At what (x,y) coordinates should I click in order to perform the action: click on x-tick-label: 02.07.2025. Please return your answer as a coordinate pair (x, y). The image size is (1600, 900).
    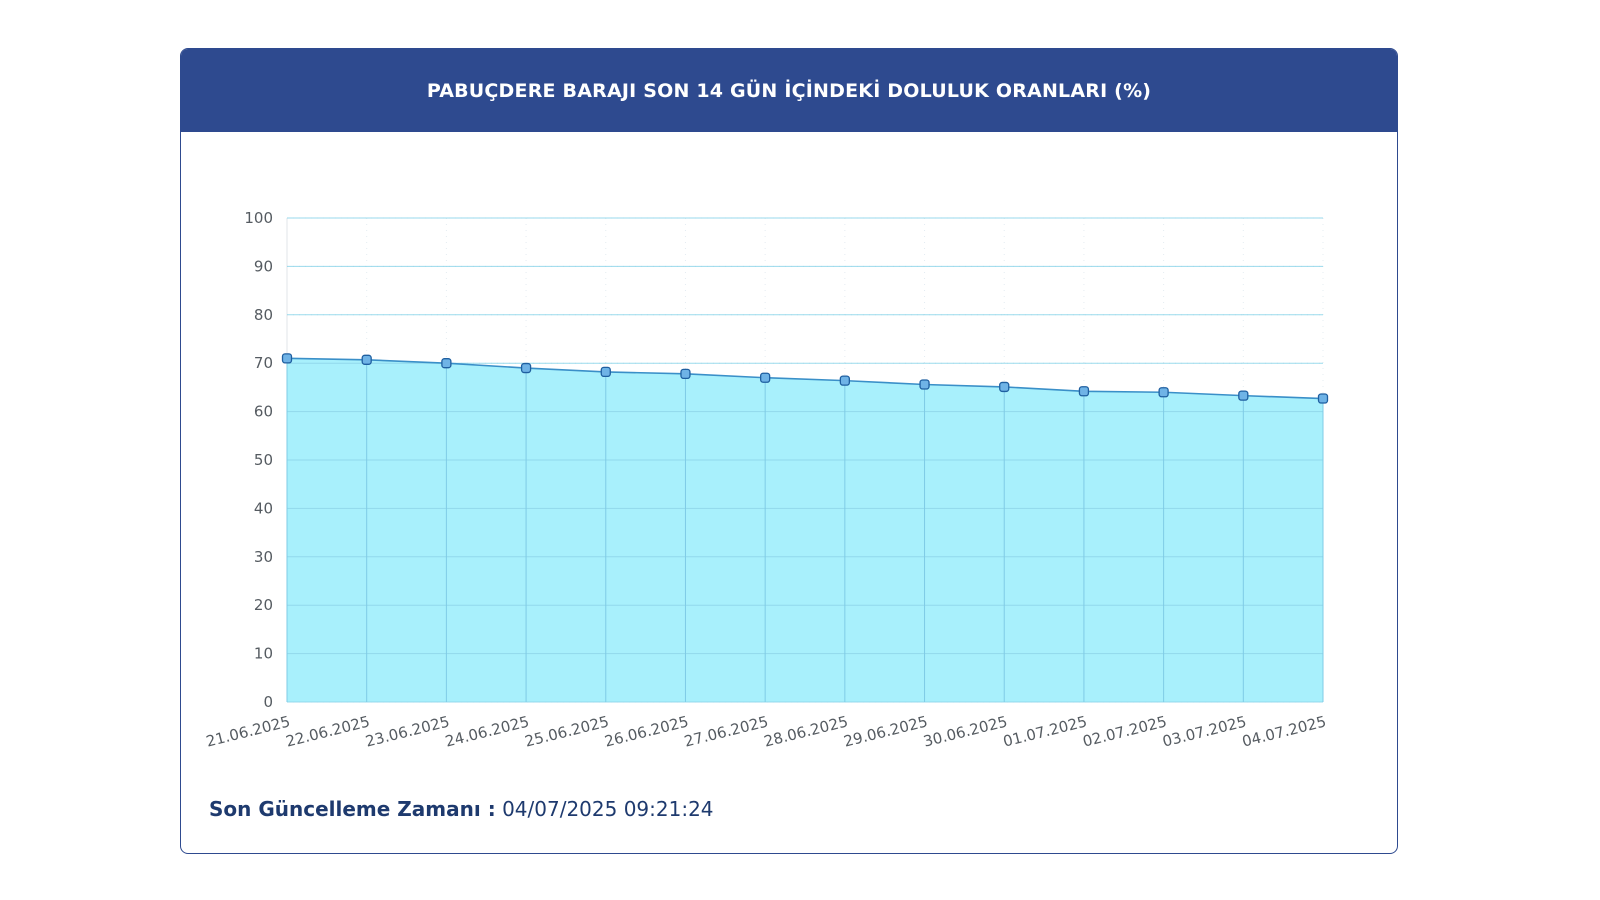
    Looking at the image, I should click on (1125, 731).